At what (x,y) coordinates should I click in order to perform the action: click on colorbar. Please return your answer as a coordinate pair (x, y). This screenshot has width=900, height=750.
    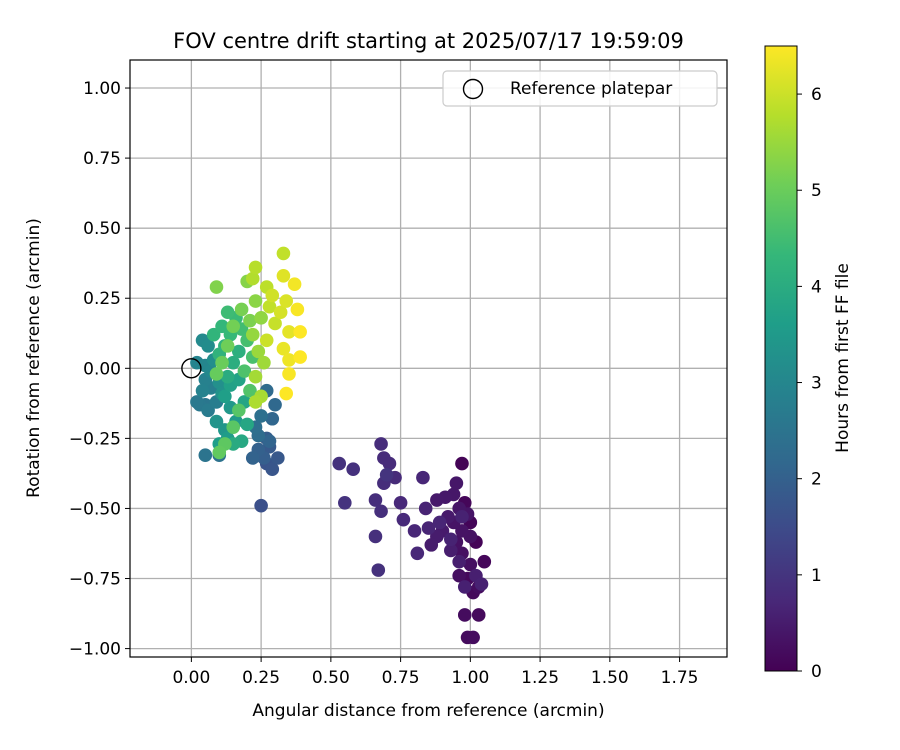
    Looking at the image, I should click on (781, 358).